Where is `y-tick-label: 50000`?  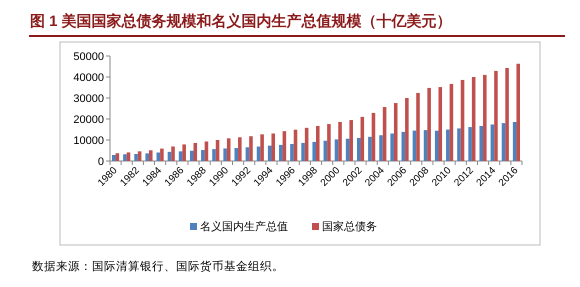 y-tick-label: 50000 is located at coordinates (88, 57).